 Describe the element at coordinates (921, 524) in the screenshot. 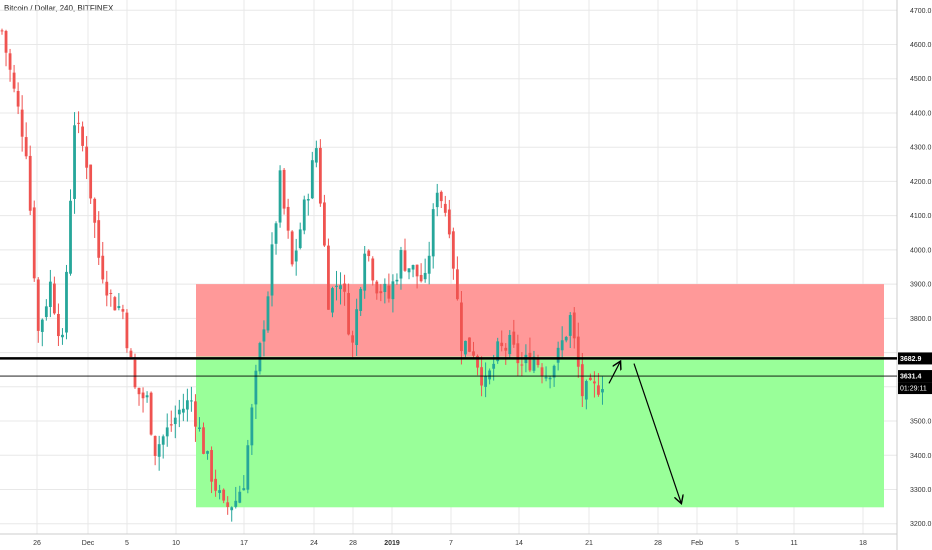

I see `y-tick-label: 3200.0` at that location.